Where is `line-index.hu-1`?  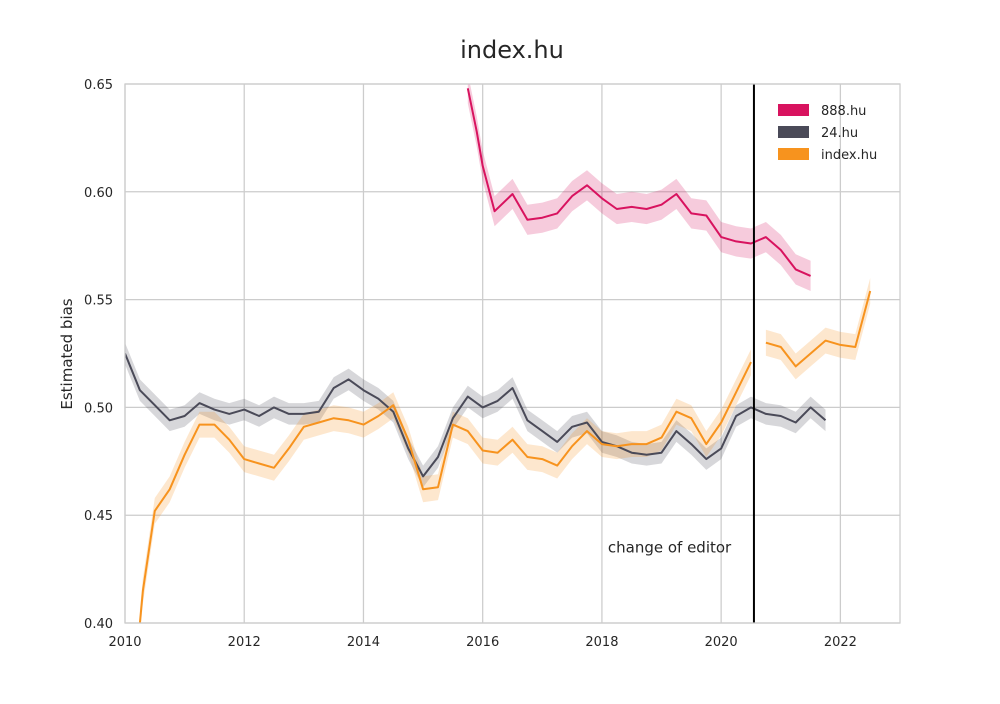
line-index.hu-1 is located at coordinates (818, 329).